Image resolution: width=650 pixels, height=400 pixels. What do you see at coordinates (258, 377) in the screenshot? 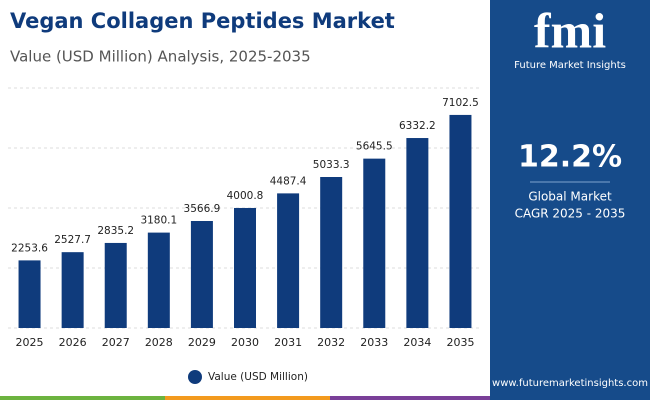
I see `legend-label: Value (USD Million)` at bounding box center [258, 377].